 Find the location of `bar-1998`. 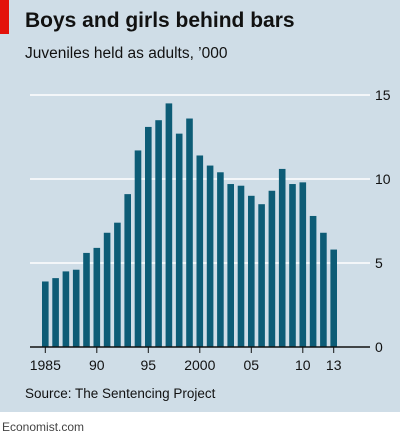

bar-1998 is located at coordinates (179, 240).